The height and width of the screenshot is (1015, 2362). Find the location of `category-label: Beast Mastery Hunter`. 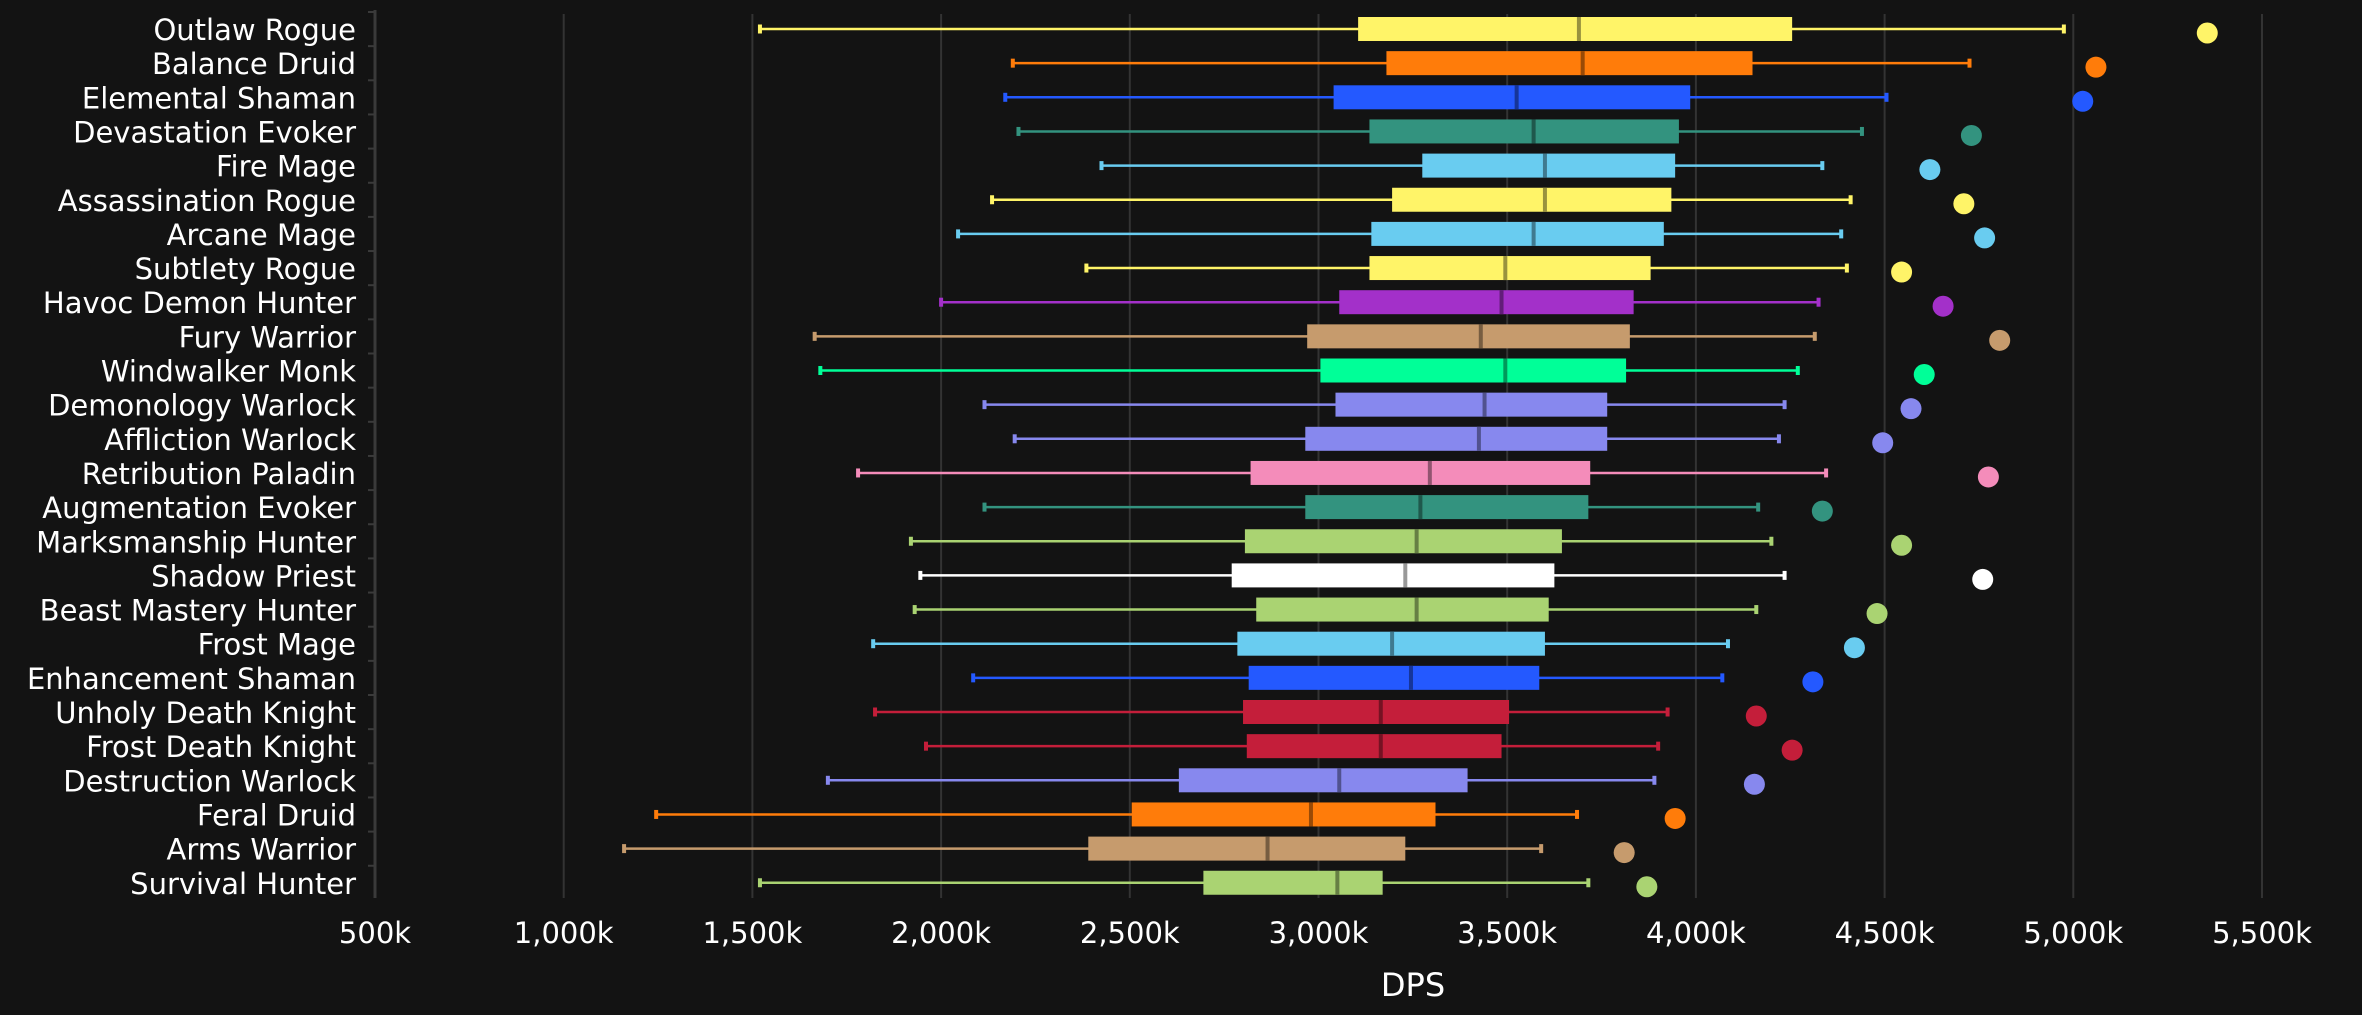

category-label: Beast Mastery Hunter is located at coordinates (198, 611).